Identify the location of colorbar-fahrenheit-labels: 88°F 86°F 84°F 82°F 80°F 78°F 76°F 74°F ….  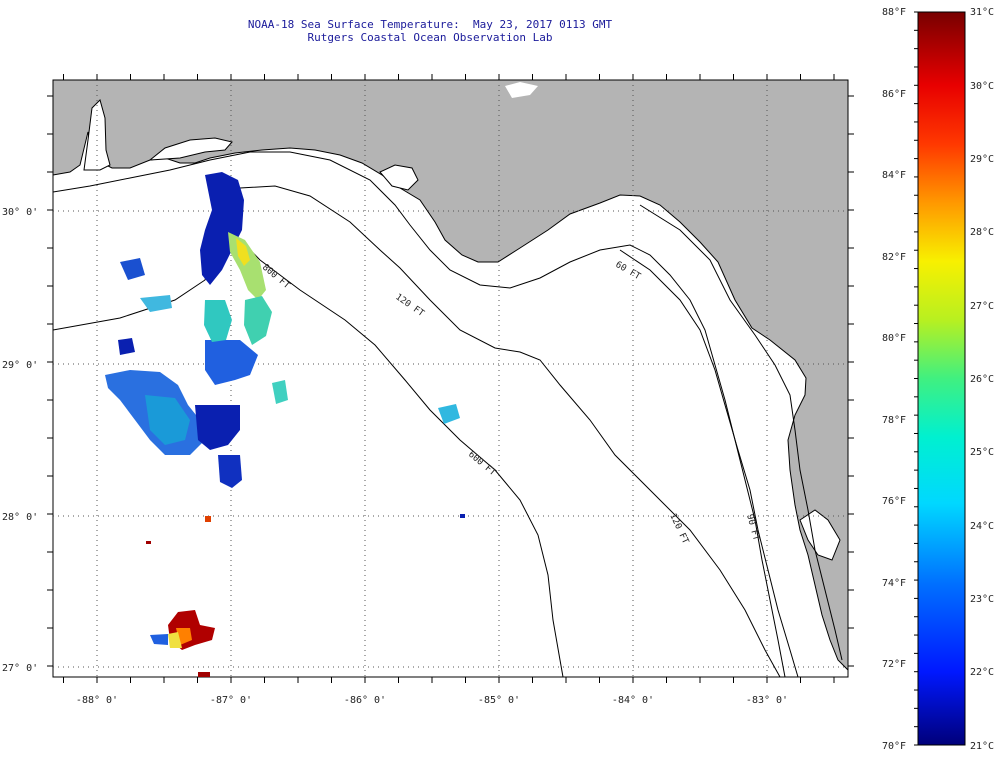
(894, 379).